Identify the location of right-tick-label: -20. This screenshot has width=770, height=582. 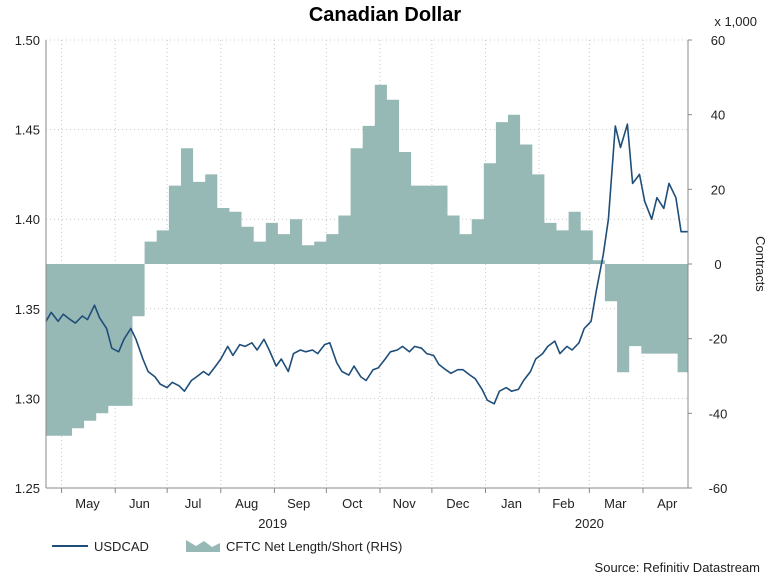
(718, 339).